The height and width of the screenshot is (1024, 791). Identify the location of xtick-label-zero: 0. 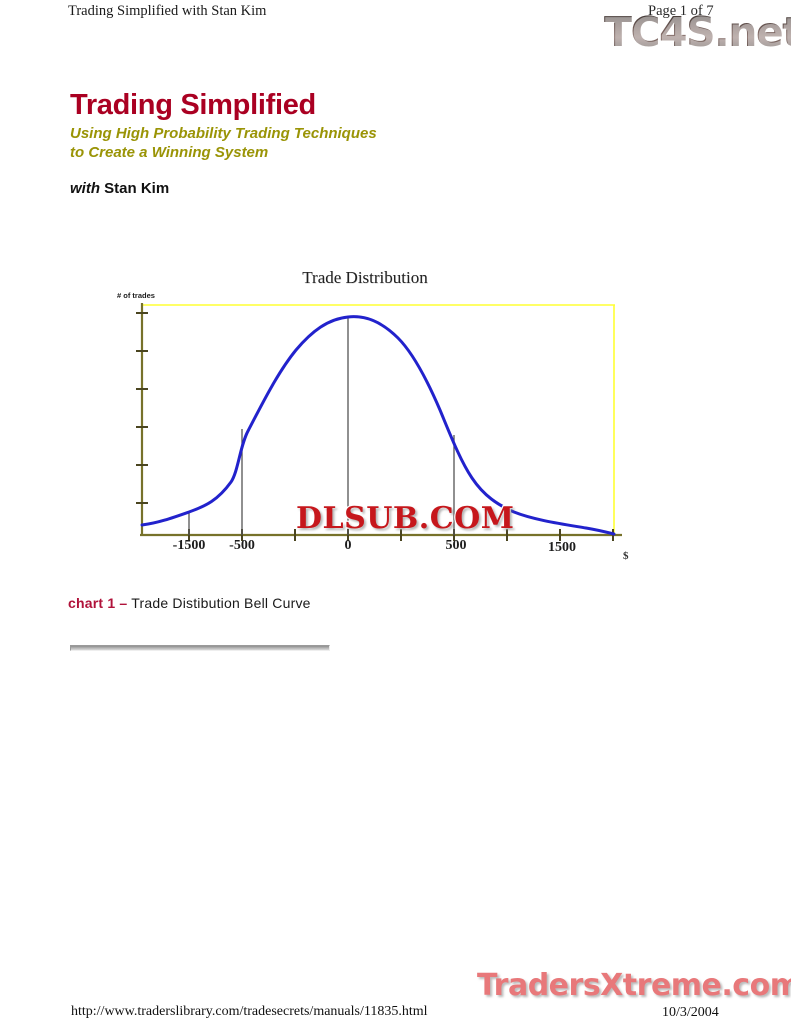
(348, 545).